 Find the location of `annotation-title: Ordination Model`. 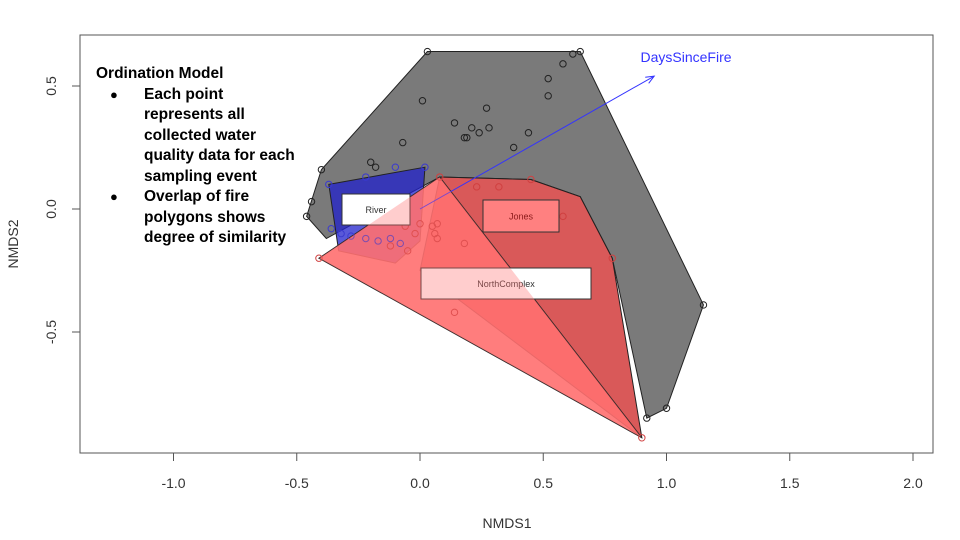

annotation-title: Ordination Model is located at coordinates (160, 73).